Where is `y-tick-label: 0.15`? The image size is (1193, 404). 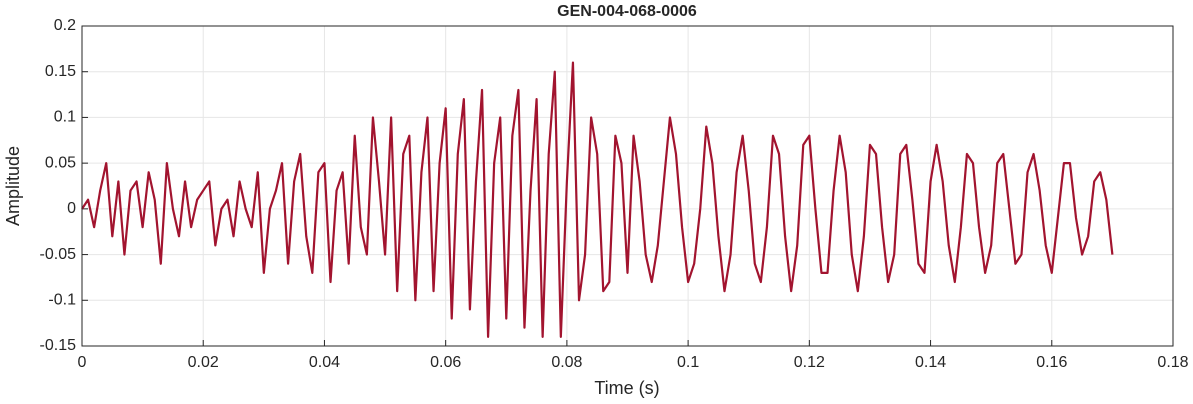
y-tick-label: 0.15 is located at coordinates (60, 71).